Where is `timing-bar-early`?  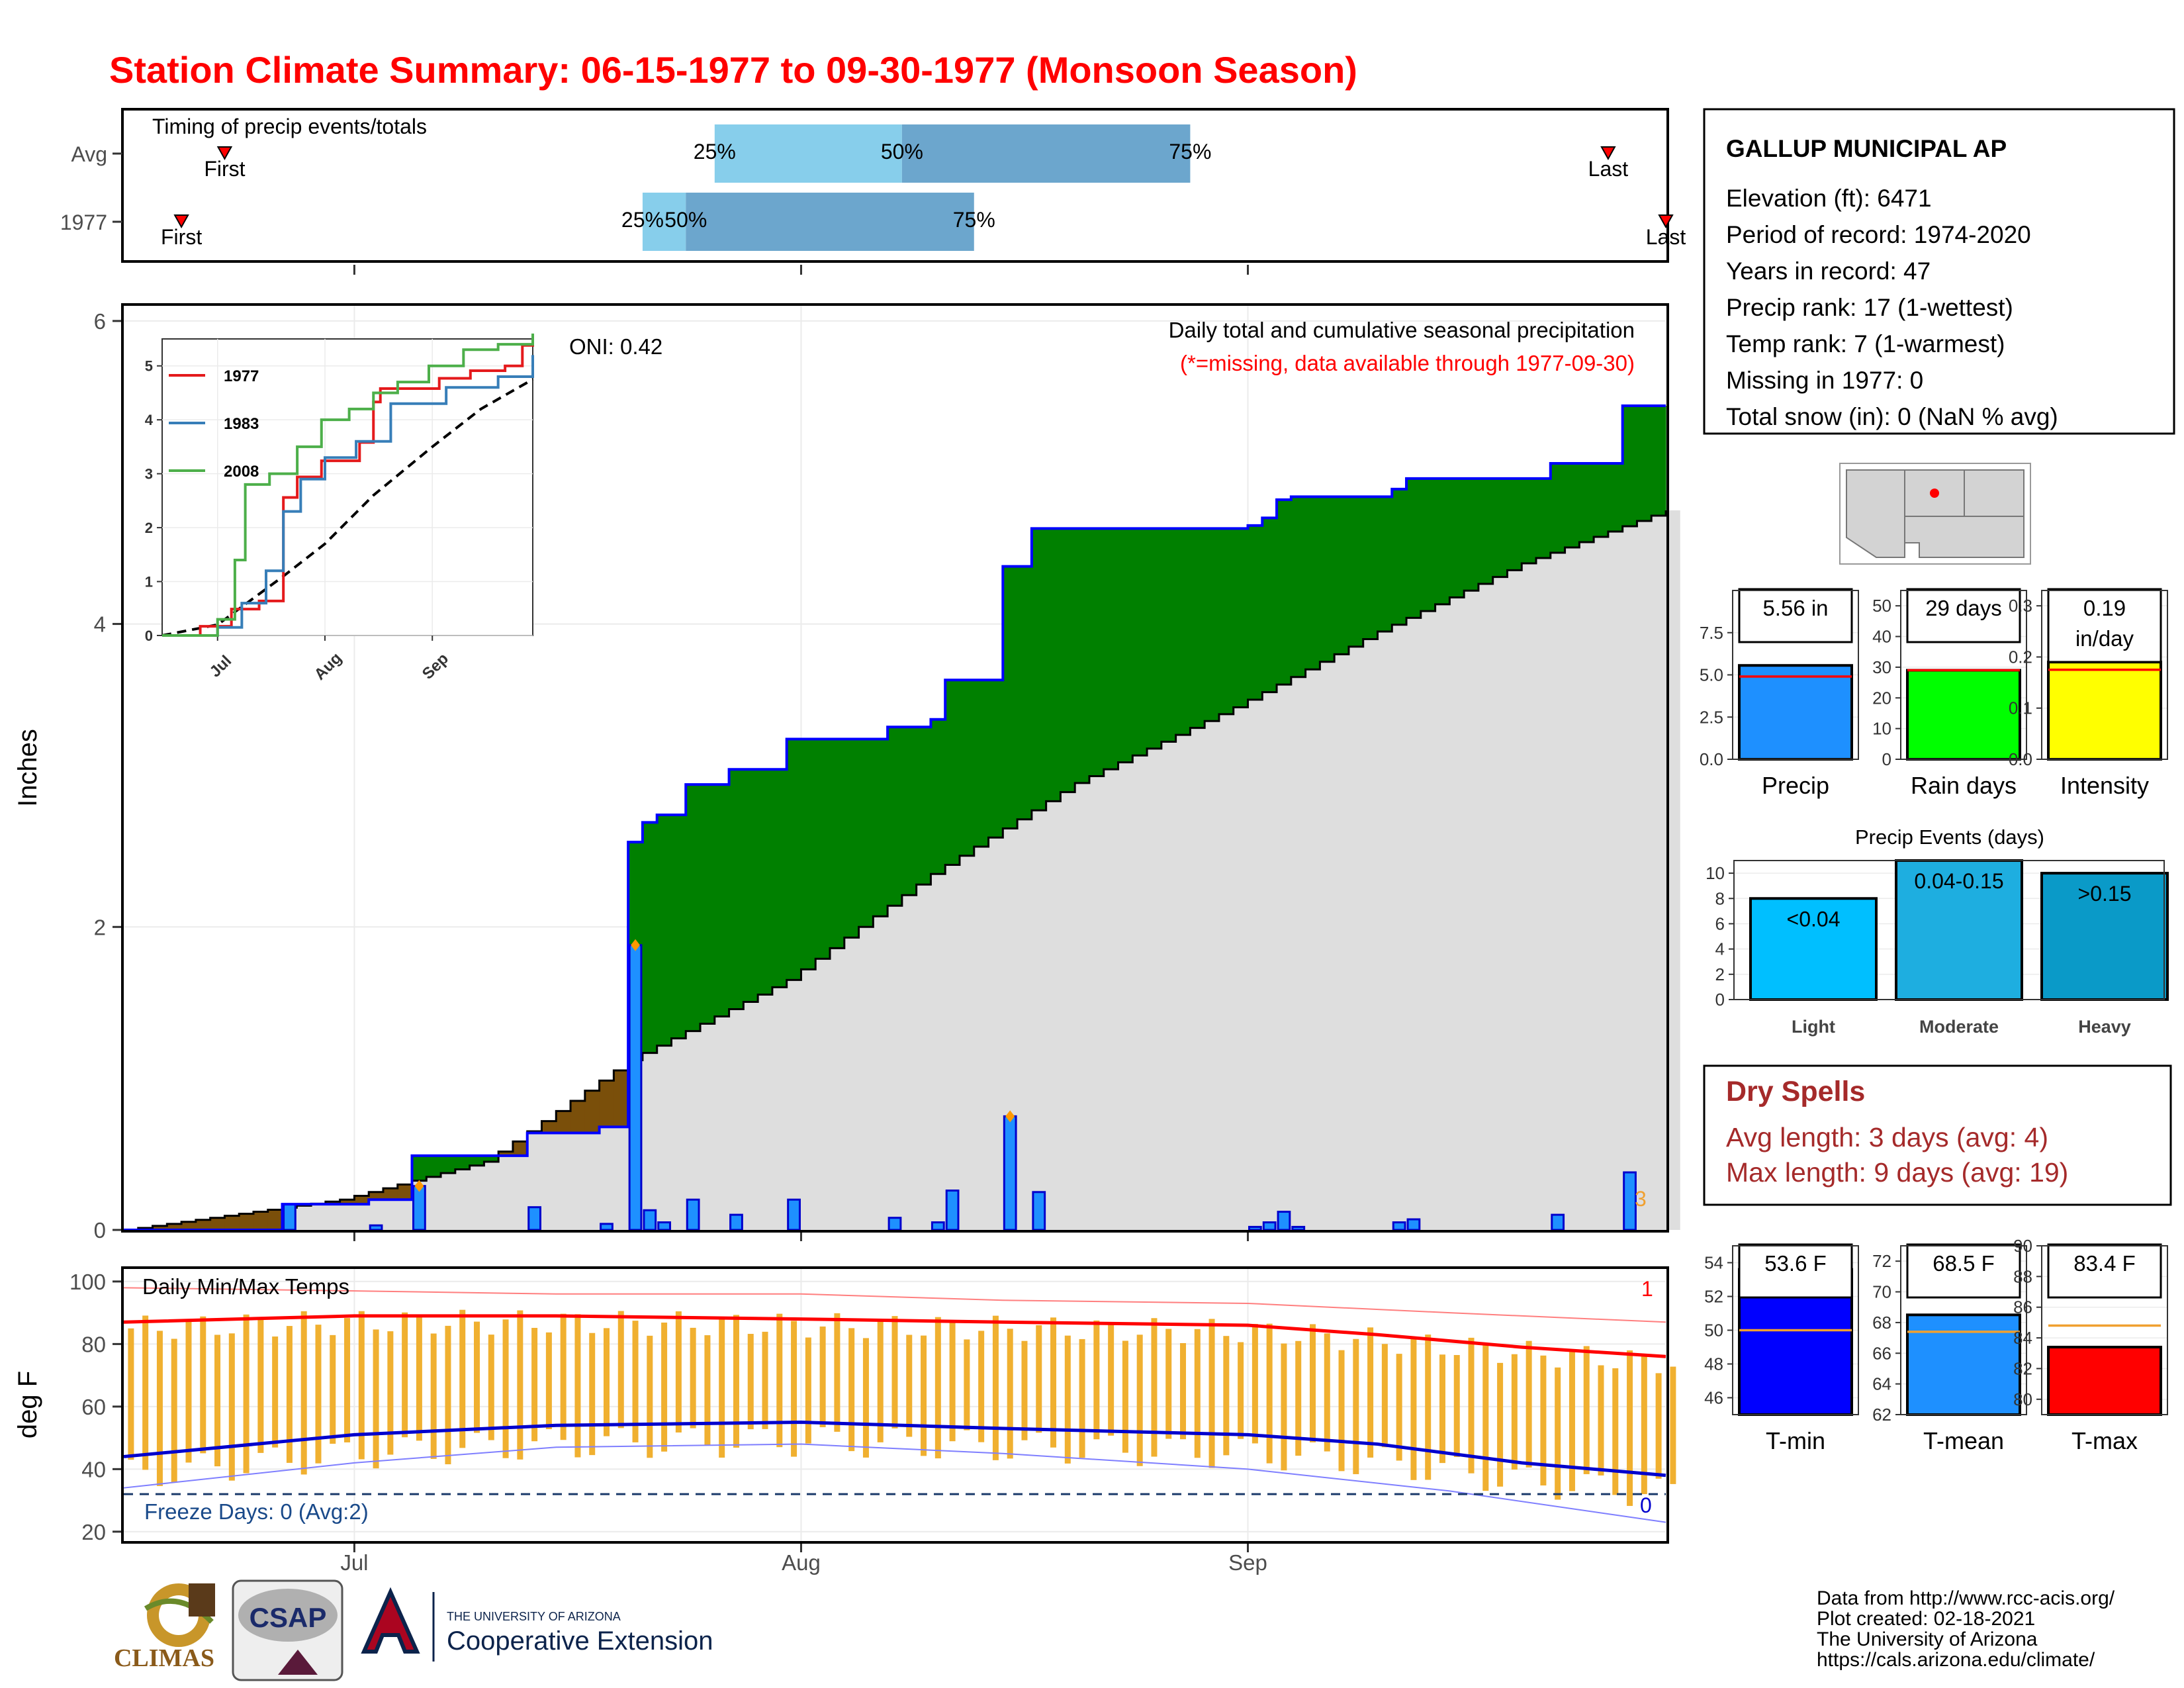 timing-bar-early is located at coordinates (808, 153).